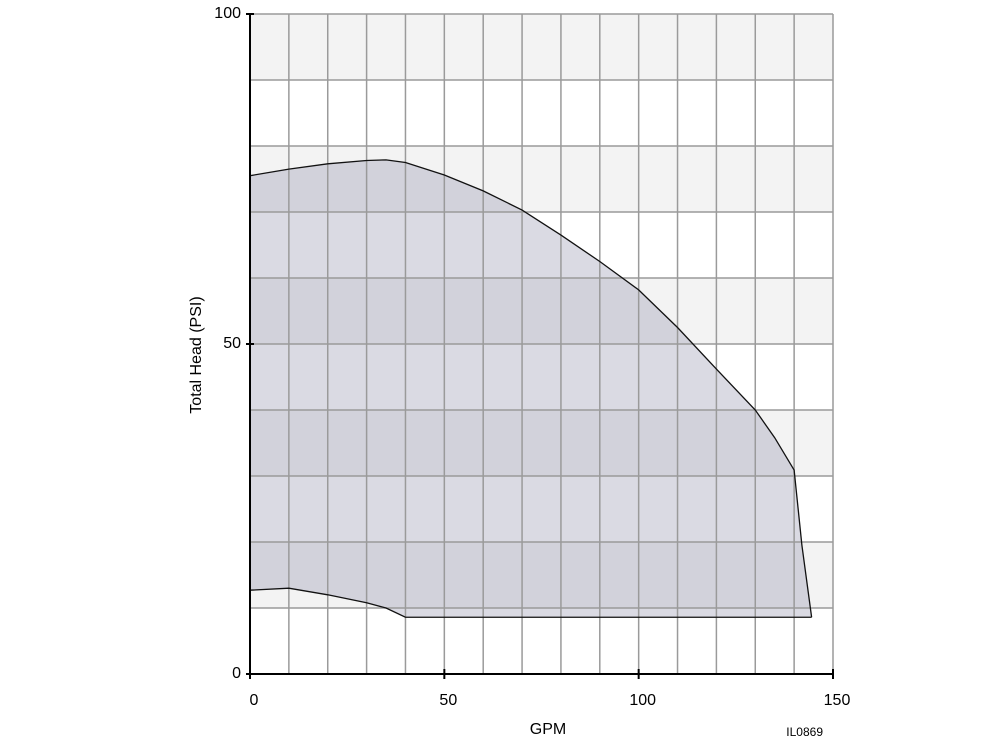 This screenshot has height=750, width=1000. I want to click on x-tick-label: 100, so click(642, 700).